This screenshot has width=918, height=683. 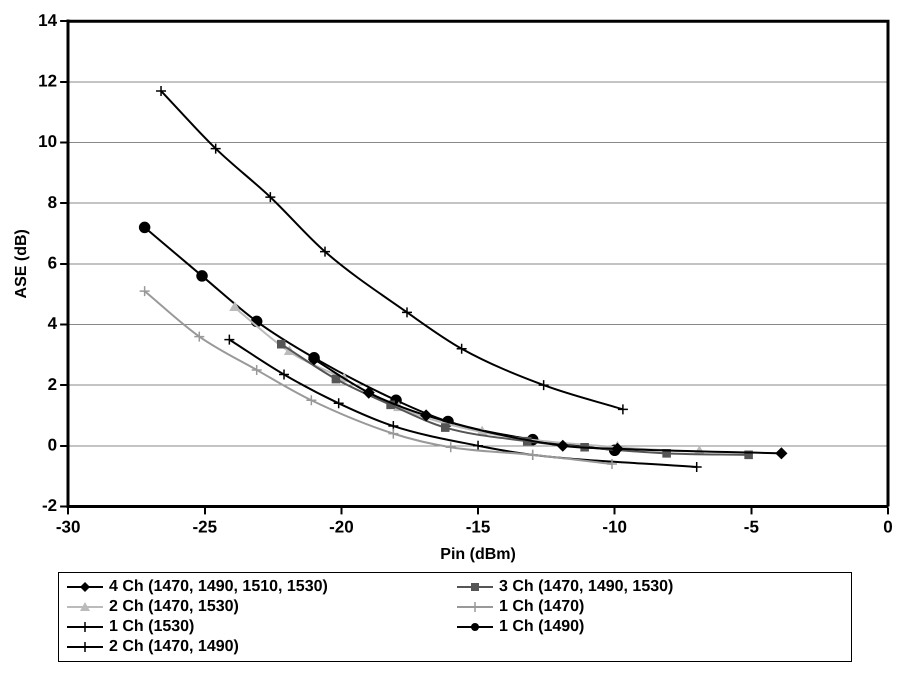 I want to click on legend-label: 1 Ch (1490), so click(x=541, y=627).